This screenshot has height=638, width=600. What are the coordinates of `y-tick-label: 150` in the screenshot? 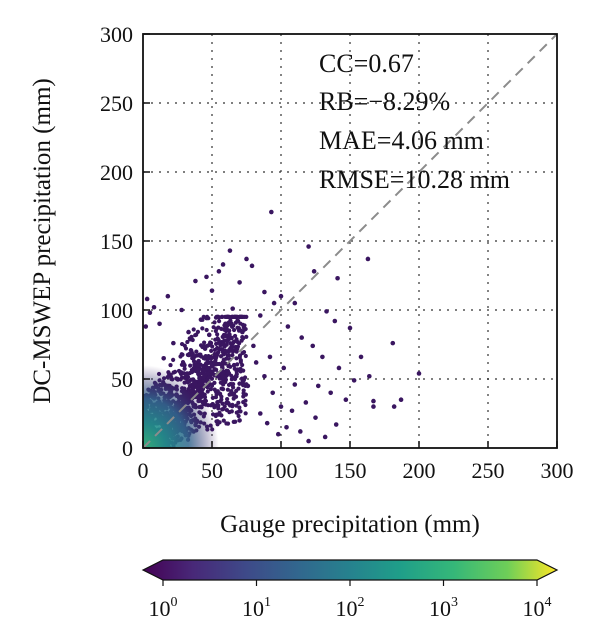 It's located at (116, 241).